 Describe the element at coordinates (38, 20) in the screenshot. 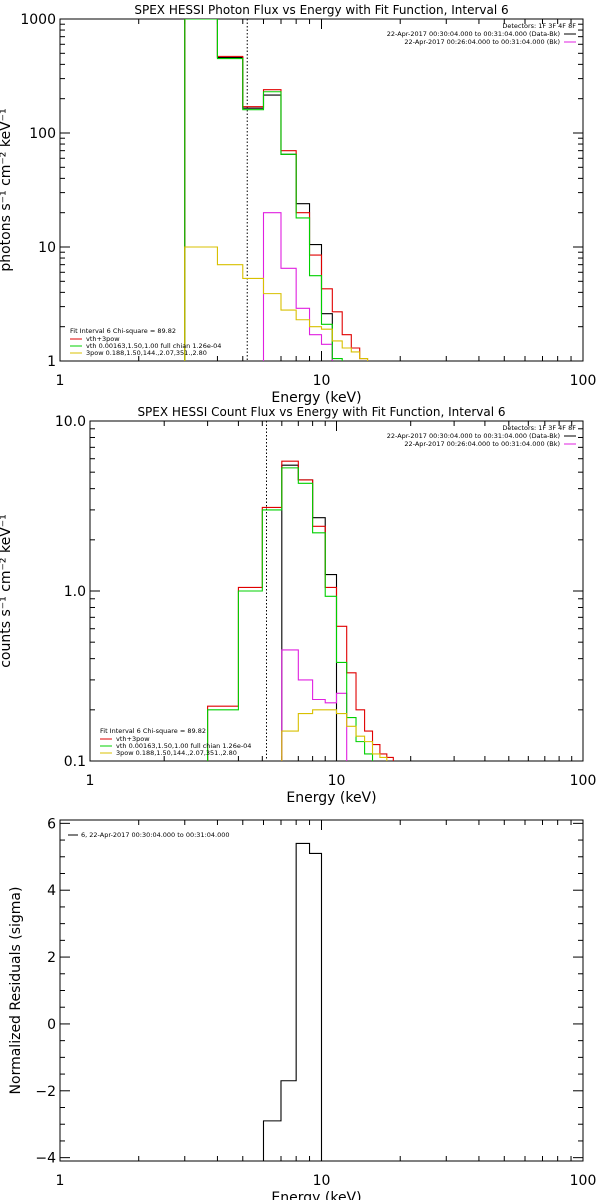

I see `y-tick-label: 1000` at that location.